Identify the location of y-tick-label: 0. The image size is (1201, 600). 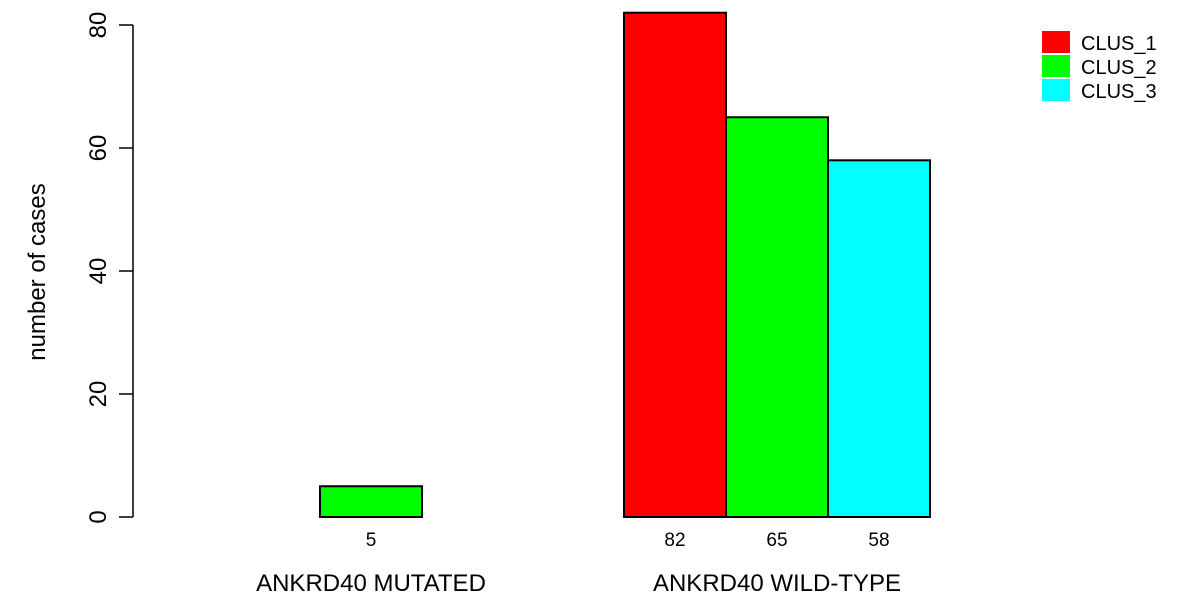
(98, 516).